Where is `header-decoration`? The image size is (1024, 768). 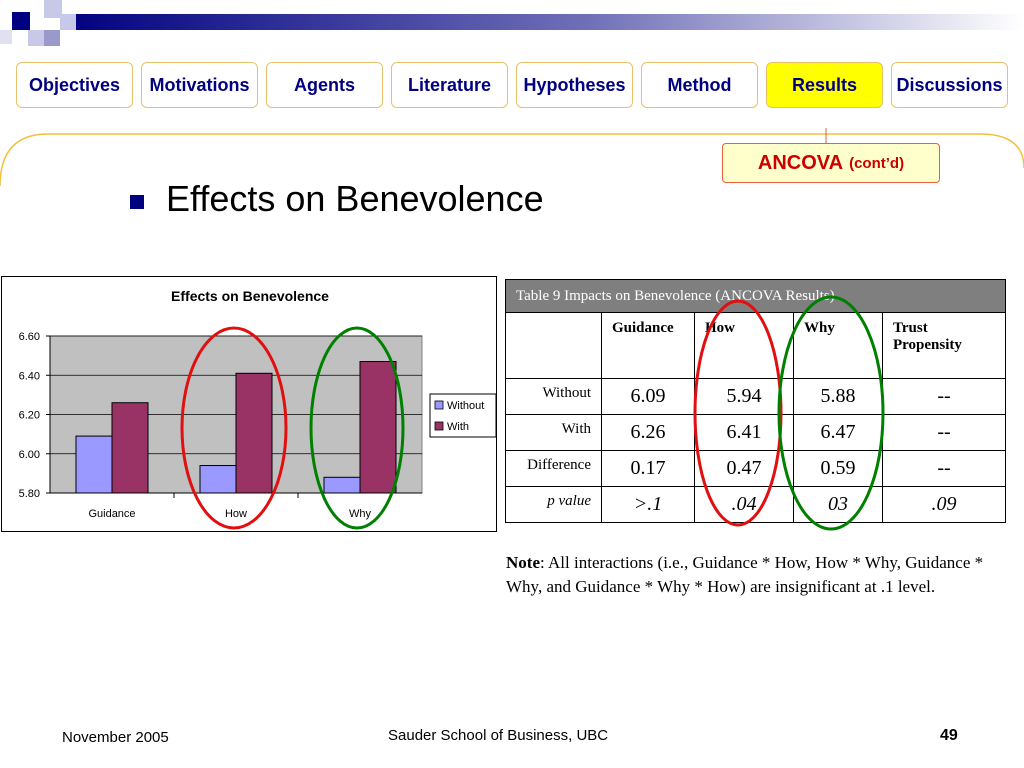
header-decoration is located at coordinates (512, 23).